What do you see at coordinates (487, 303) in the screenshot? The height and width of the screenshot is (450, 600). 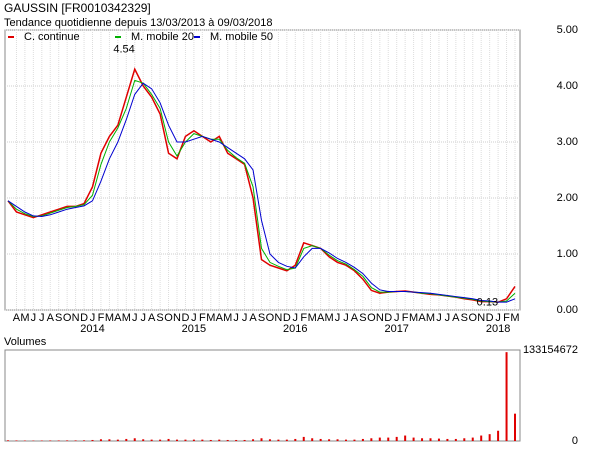 I see `annotation: 0.13` at bounding box center [487, 303].